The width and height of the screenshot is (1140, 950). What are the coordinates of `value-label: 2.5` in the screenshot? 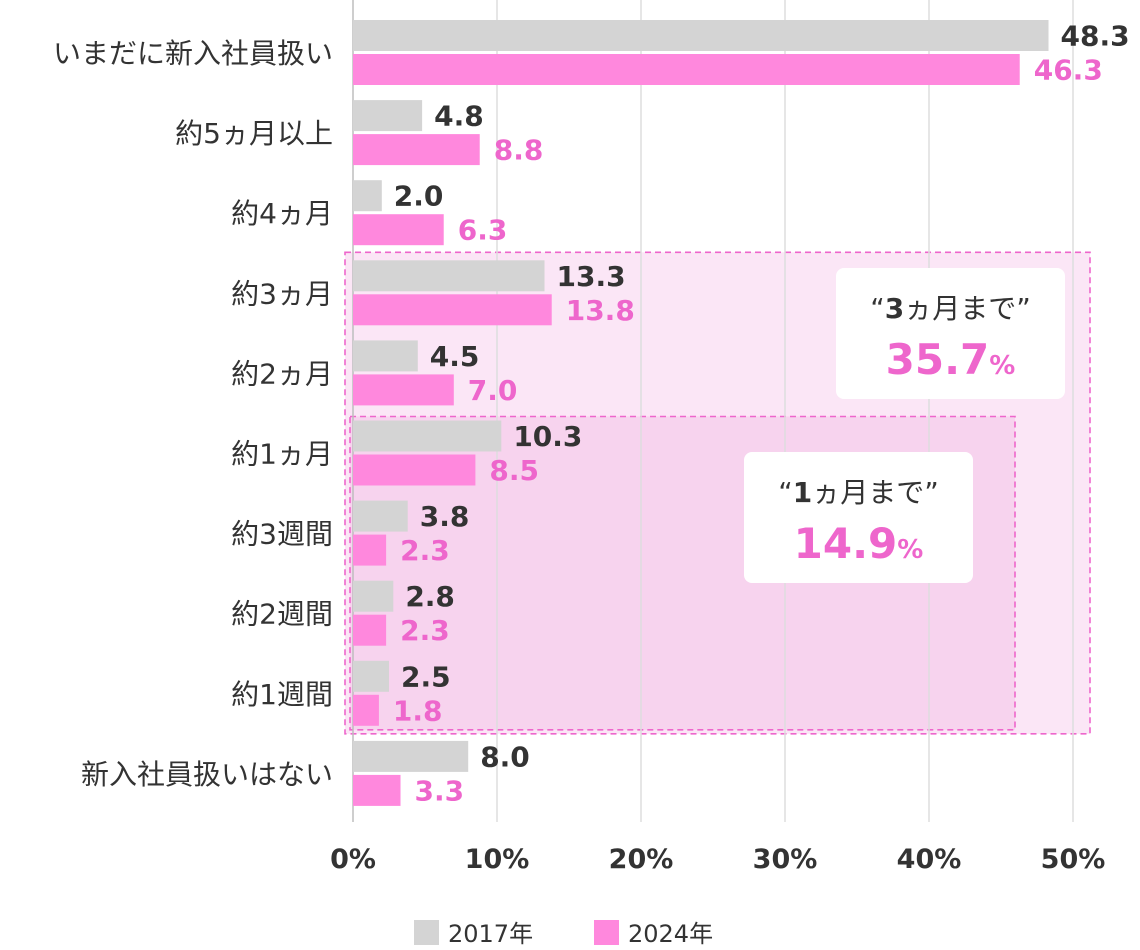 It's located at (426, 676).